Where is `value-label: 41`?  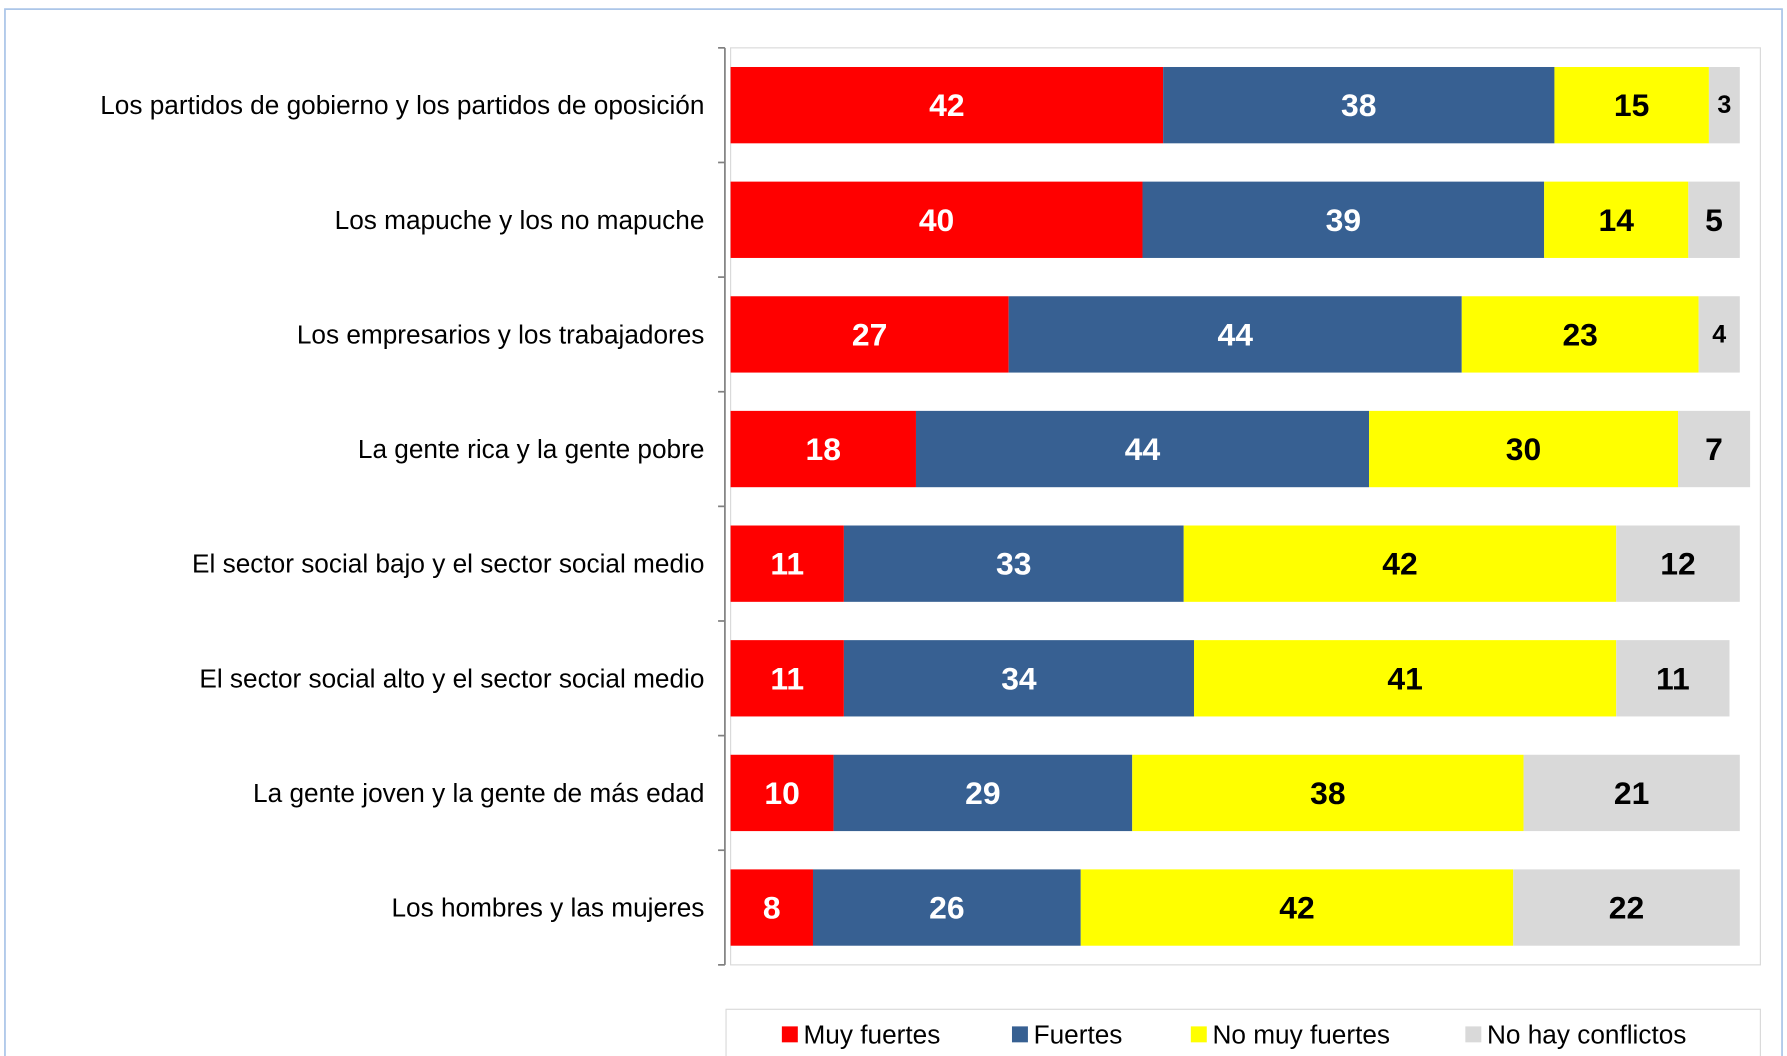 value-label: 41 is located at coordinates (1404, 678).